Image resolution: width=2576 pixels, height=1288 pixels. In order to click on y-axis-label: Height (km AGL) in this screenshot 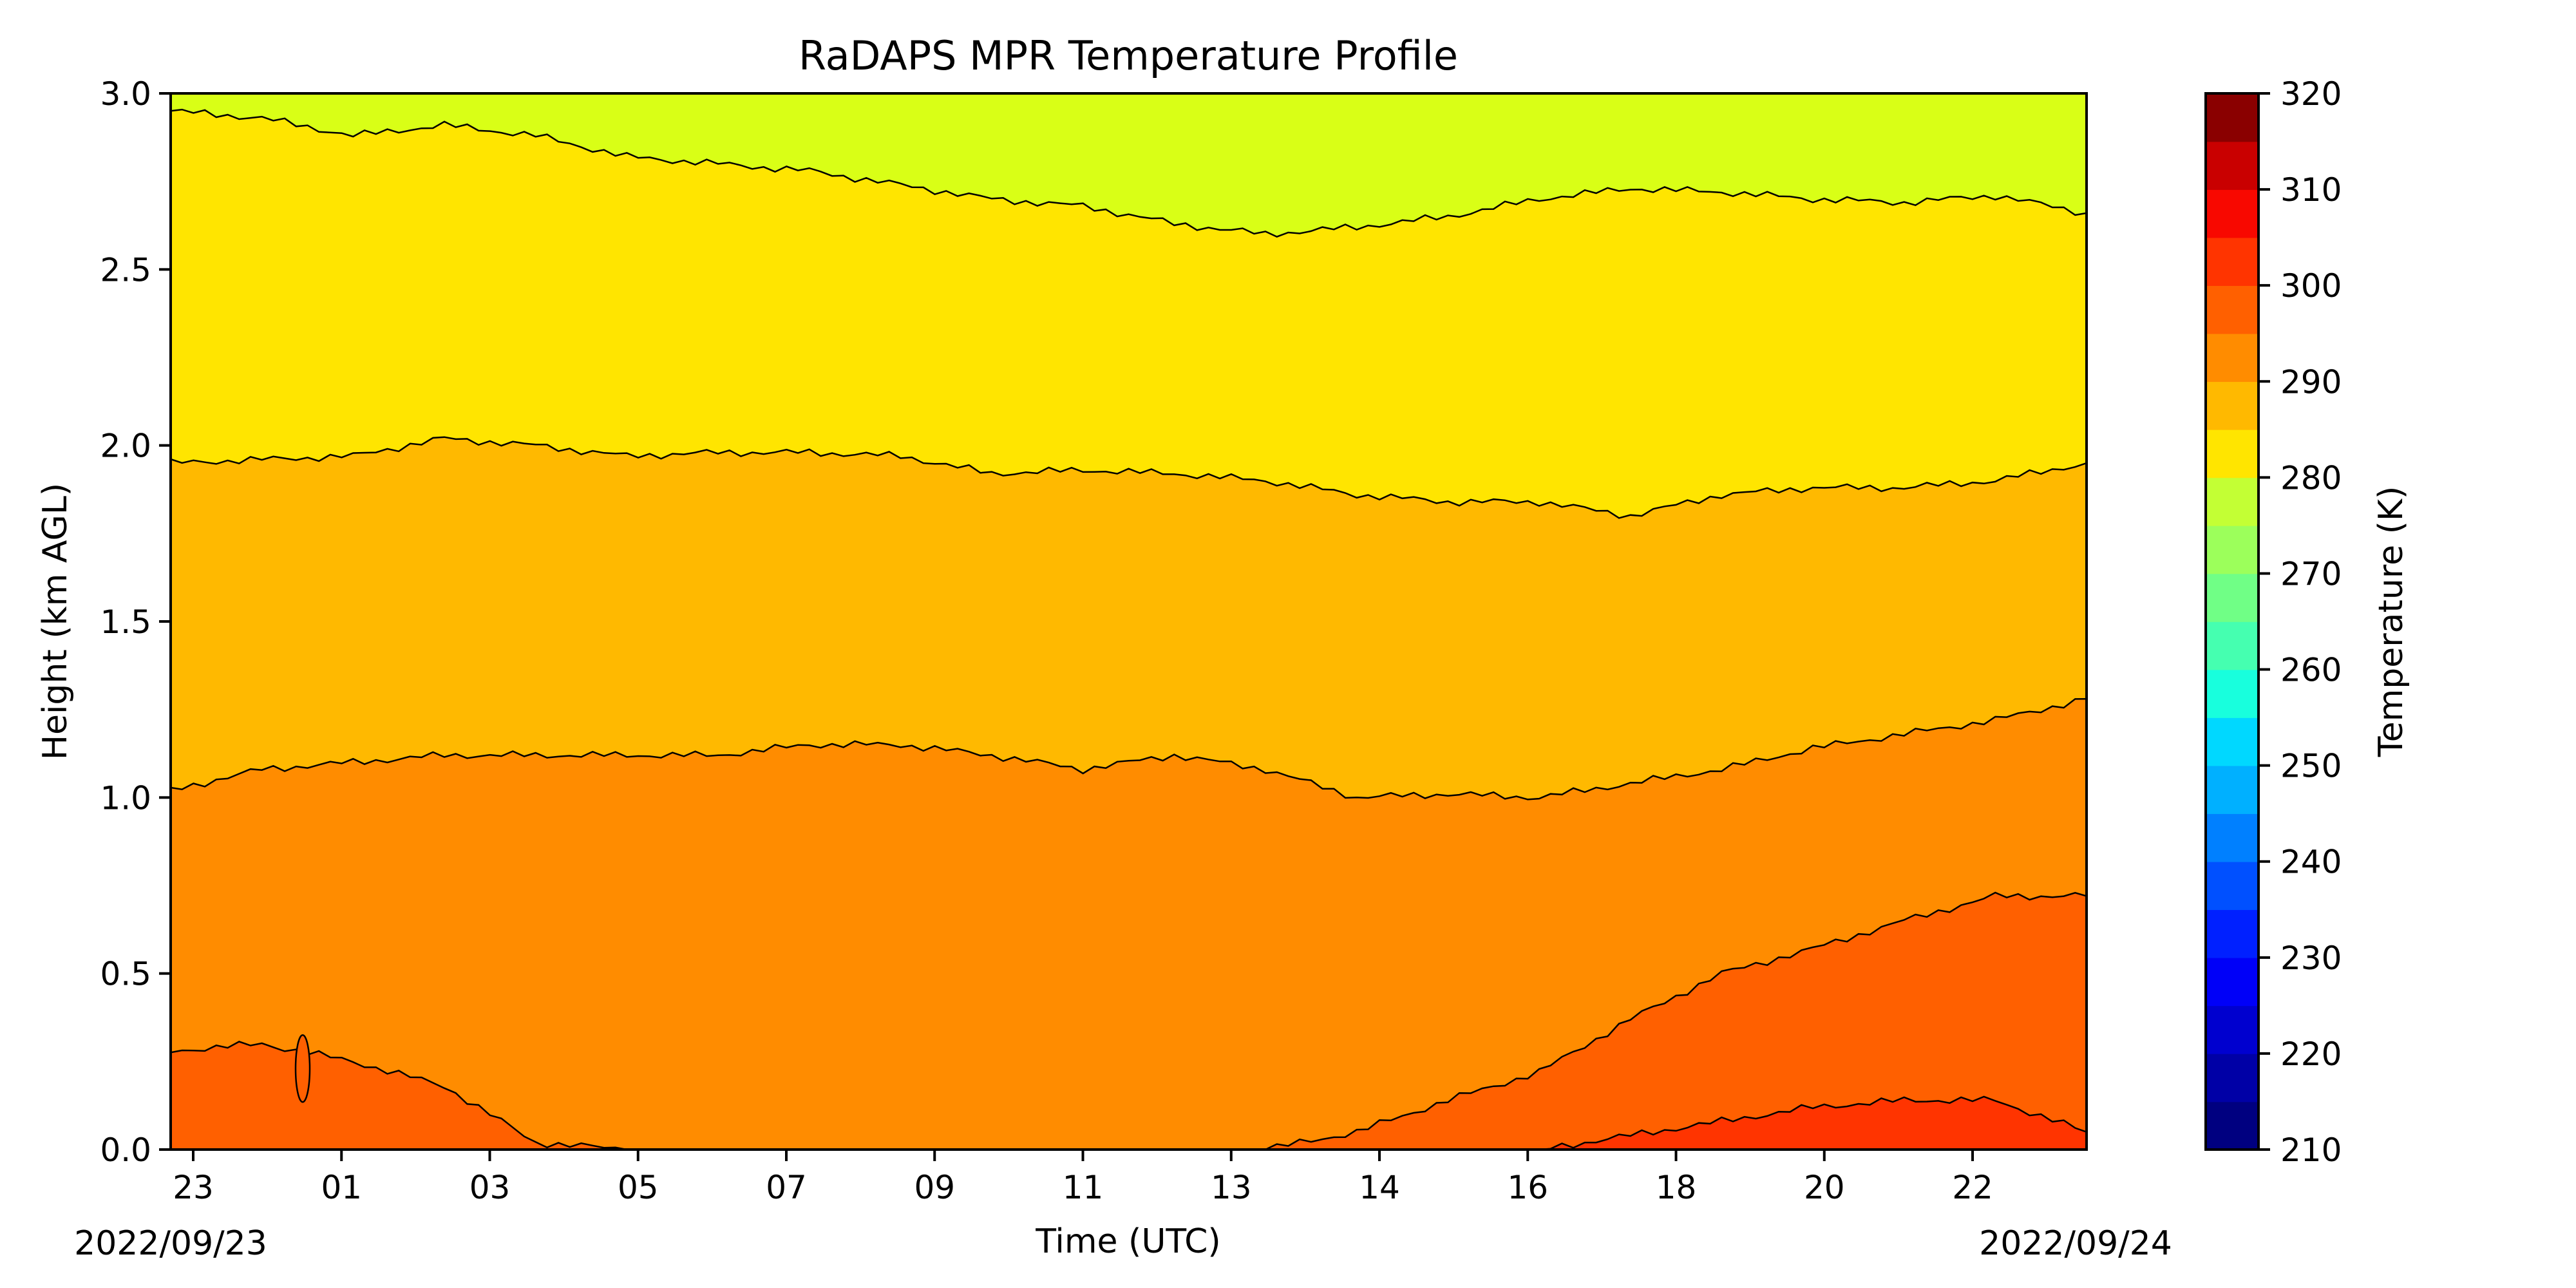, I will do `click(56, 621)`.